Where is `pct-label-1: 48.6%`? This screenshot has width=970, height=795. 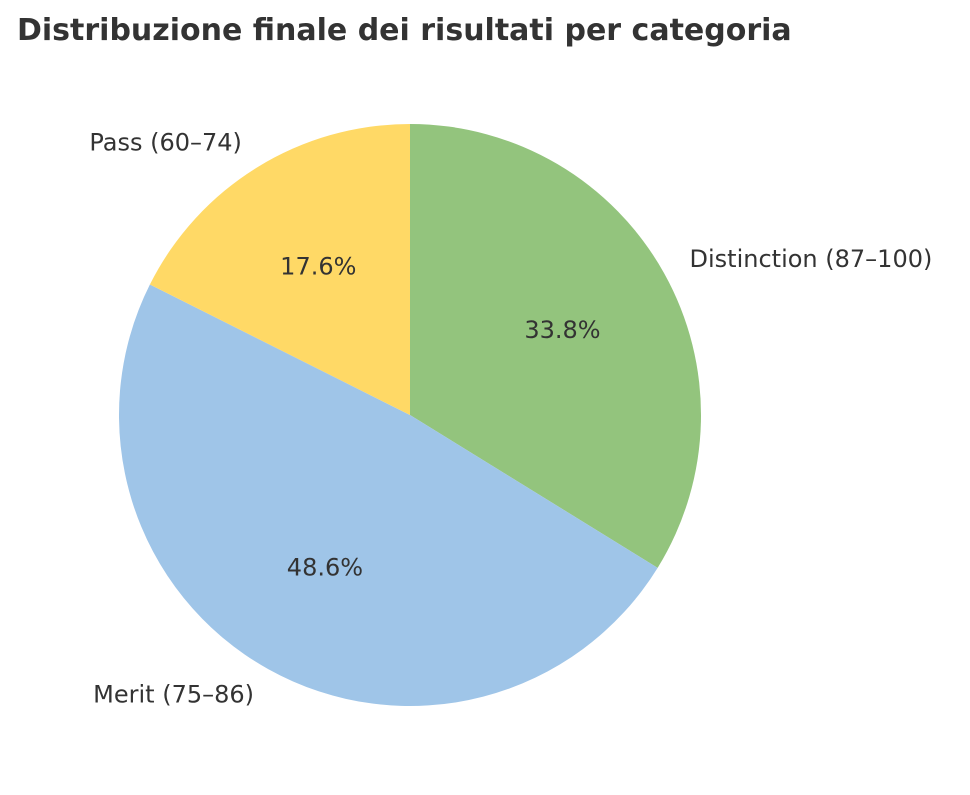
pct-label-1: 48.6% is located at coordinates (325, 567).